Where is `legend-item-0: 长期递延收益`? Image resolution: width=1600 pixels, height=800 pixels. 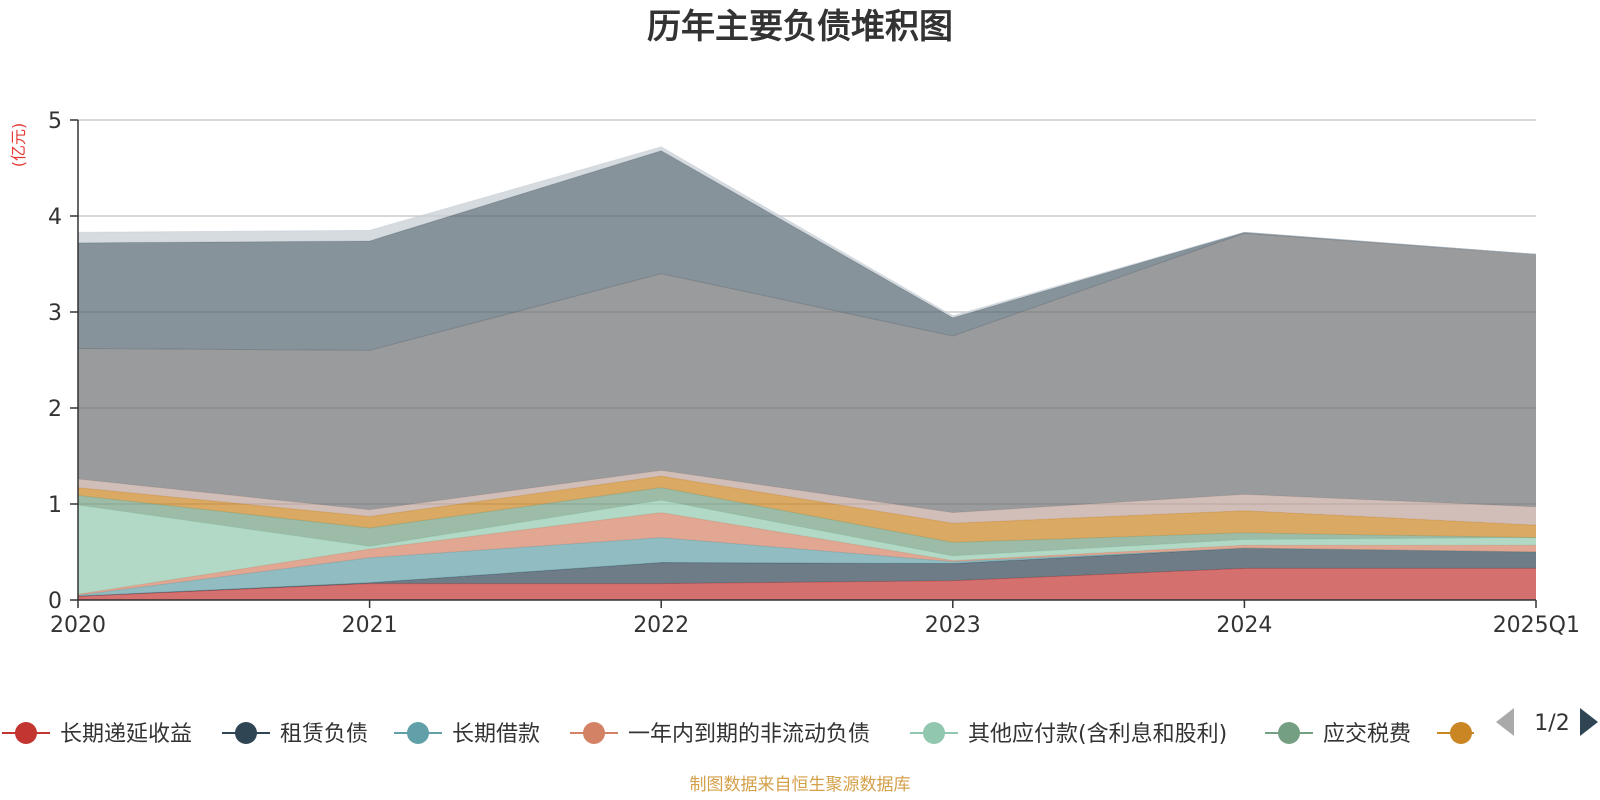
legend-item-0: 长期递延收益 is located at coordinates (97, 734).